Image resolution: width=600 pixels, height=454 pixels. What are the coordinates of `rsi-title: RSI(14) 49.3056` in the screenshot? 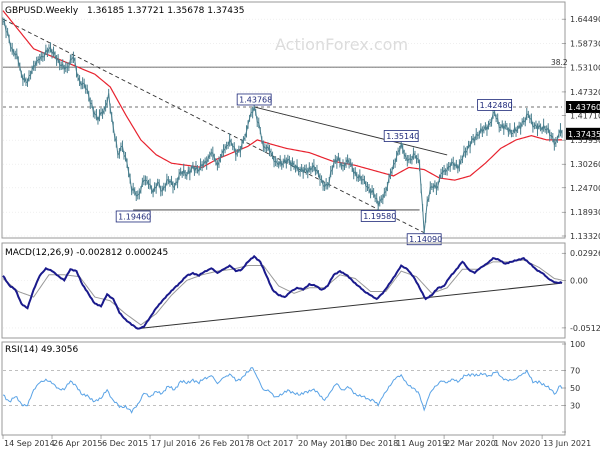 It's located at (41, 350).